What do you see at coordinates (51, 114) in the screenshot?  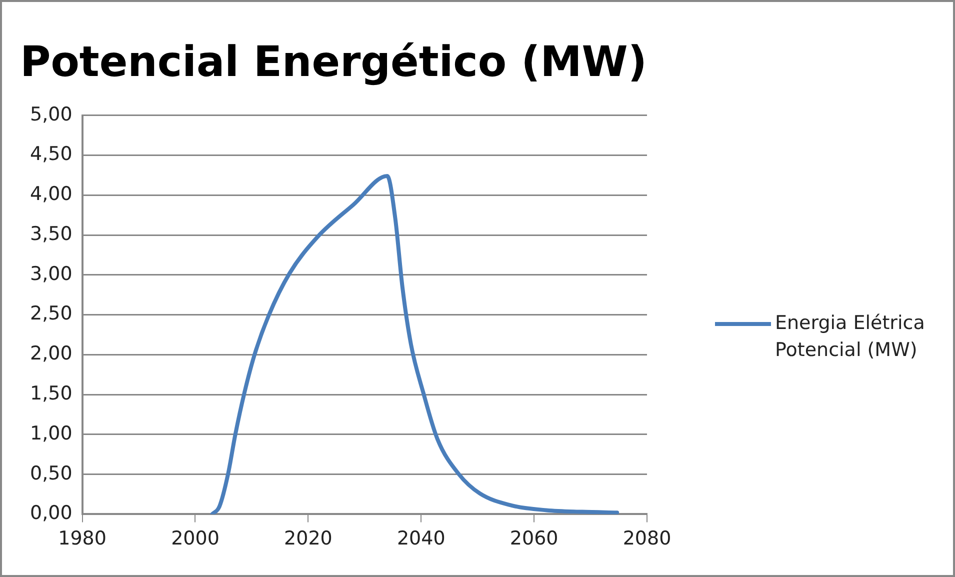 I see `y-tick-label: 5,00` at bounding box center [51, 114].